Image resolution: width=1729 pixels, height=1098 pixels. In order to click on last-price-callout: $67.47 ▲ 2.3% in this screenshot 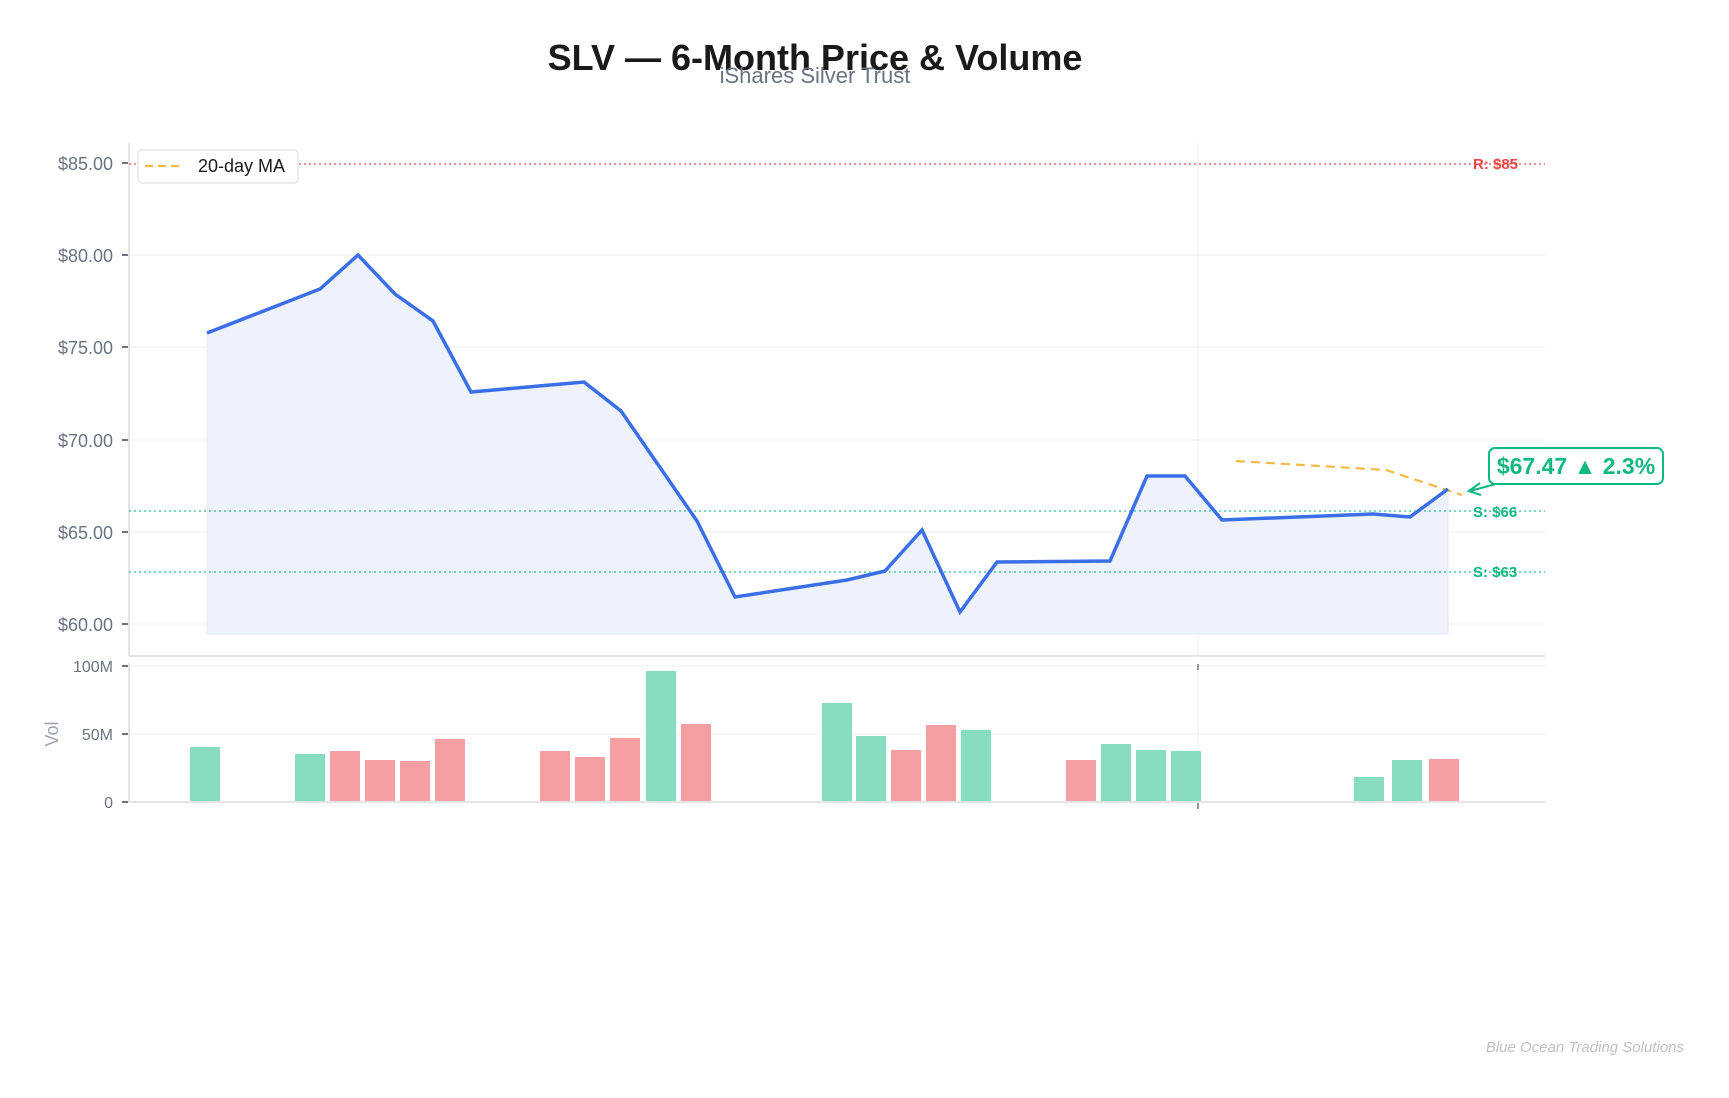, I will do `click(1565, 472)`.